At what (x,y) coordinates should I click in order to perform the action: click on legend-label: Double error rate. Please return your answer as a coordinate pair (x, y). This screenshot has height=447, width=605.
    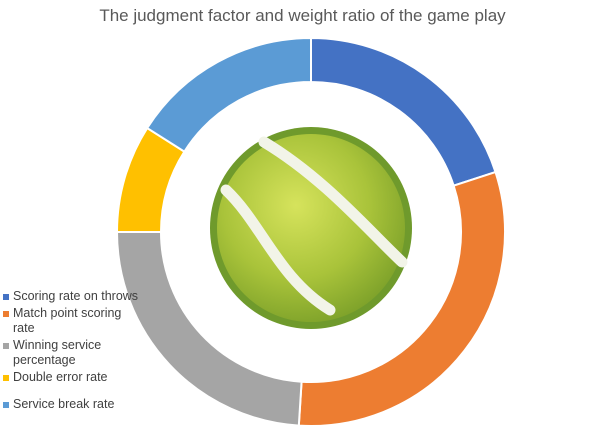
    Looking at the image, I should click on (60, 377).